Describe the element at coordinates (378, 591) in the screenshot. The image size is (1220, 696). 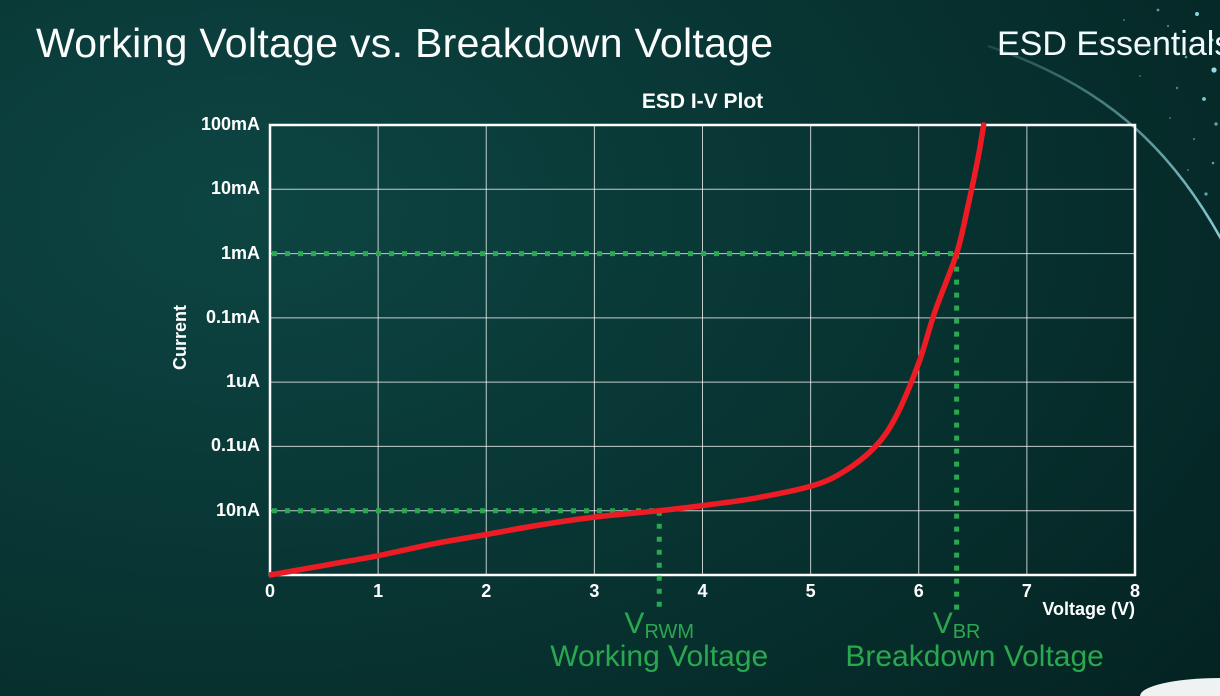
I see `x-tick-label: 1` at that location.